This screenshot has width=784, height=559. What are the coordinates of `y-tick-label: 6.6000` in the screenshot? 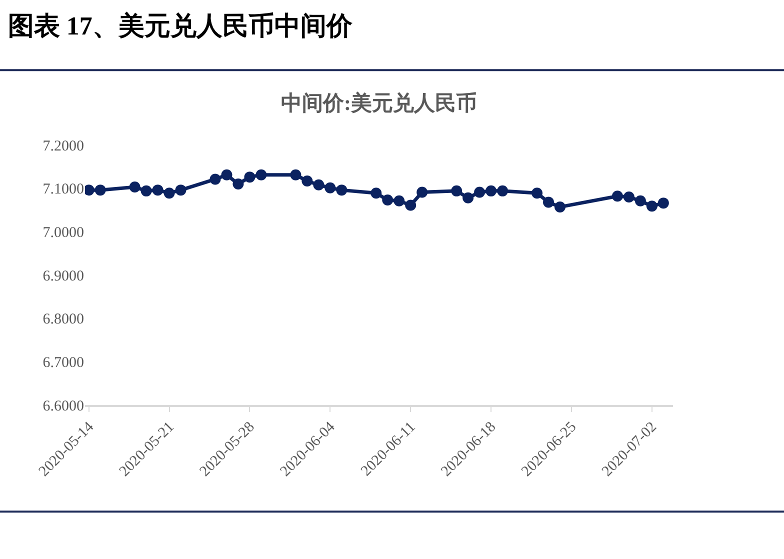 It's located at (63, 406).